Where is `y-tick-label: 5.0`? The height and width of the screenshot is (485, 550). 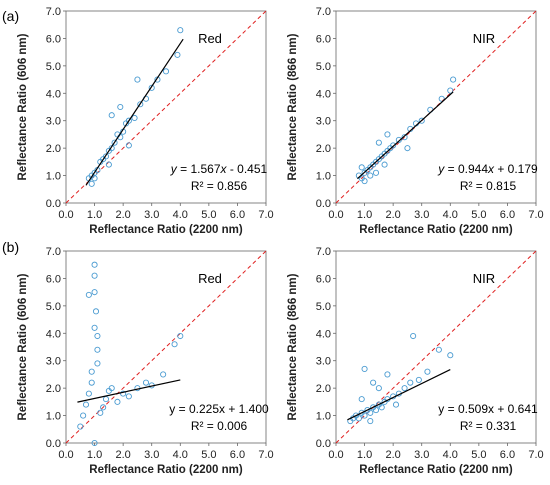 y-tick-label: 5.0 is located at coordinates (53, 67).